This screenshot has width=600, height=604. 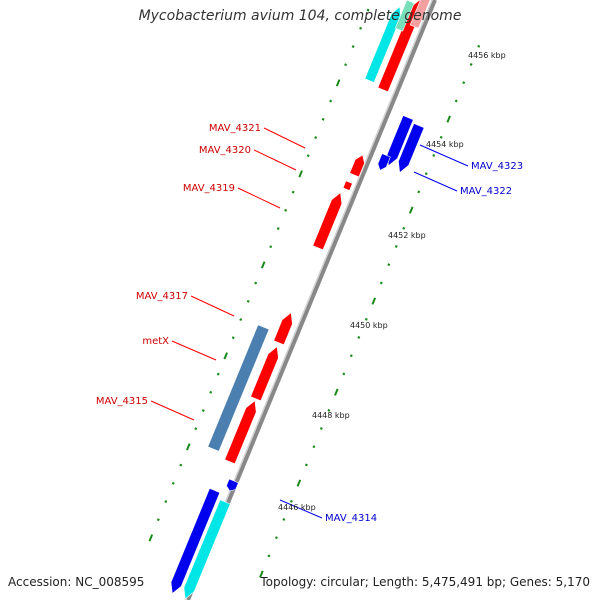 I want to click on gene-label-mav-4315: MAV_4315, so click(x=122, y=401).